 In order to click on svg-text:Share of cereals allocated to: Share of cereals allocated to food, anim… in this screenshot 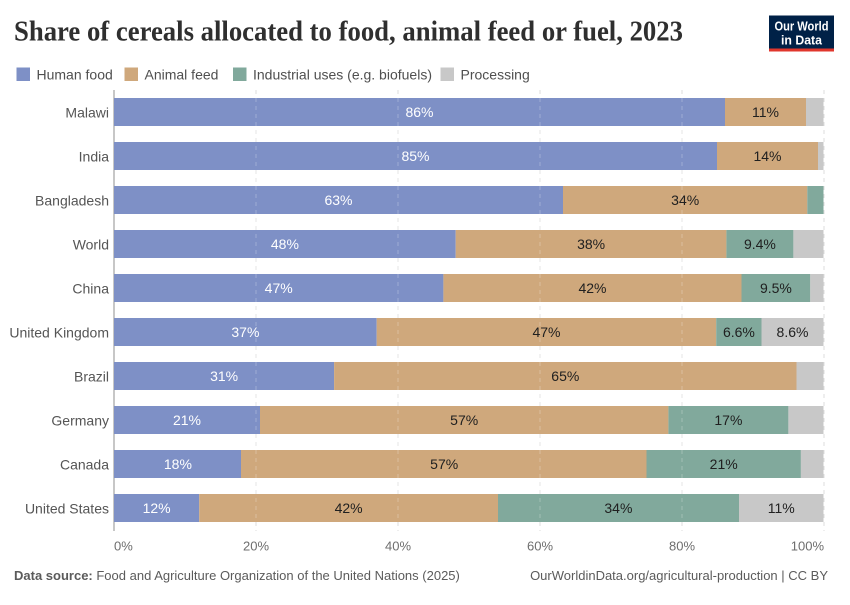, I will do `click(348, 32)`.